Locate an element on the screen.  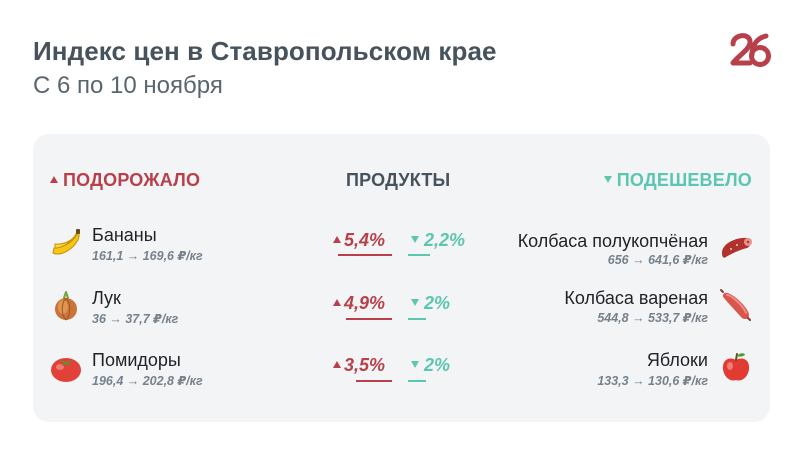
onion-icon is located at coordinates (66, 306).